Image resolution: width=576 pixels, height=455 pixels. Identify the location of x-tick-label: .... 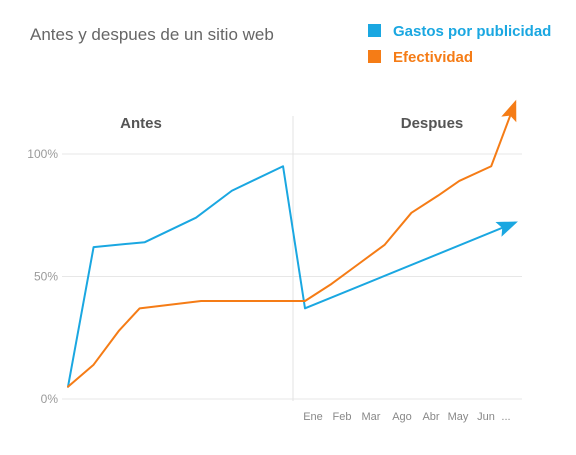
(505, 417).